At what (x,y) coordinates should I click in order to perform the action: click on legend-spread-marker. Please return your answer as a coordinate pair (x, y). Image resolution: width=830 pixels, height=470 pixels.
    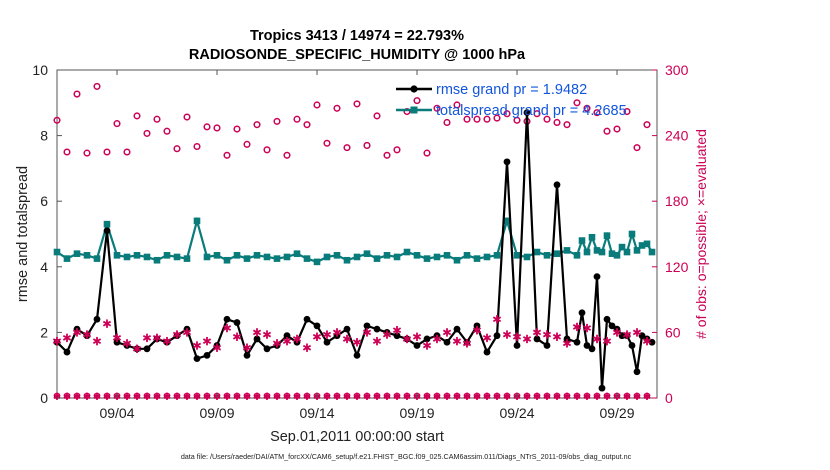
    Looking at the image, I should click on (414, 110).